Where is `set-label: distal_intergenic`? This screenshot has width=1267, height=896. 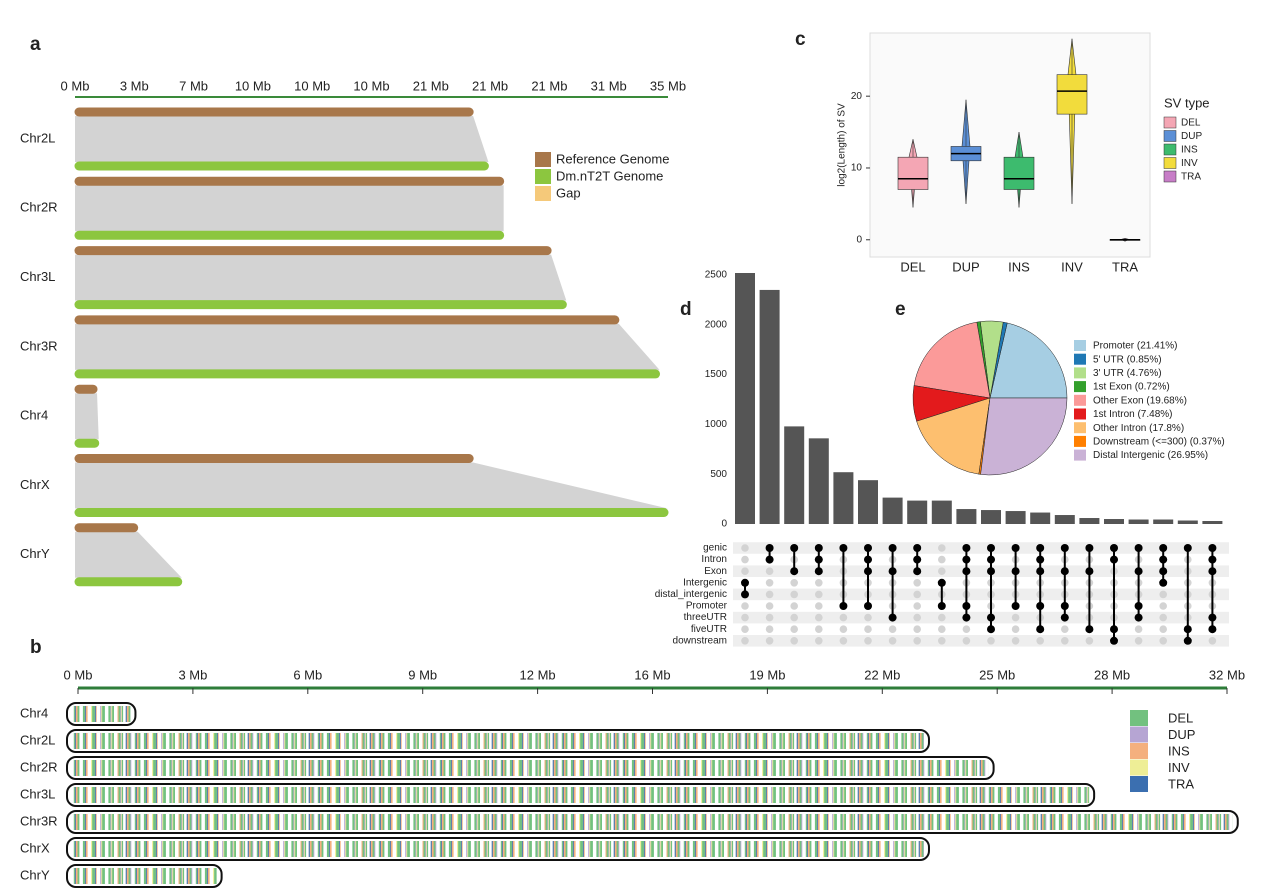 set-label: distal_intergenic is located at coordinates (691, 594).